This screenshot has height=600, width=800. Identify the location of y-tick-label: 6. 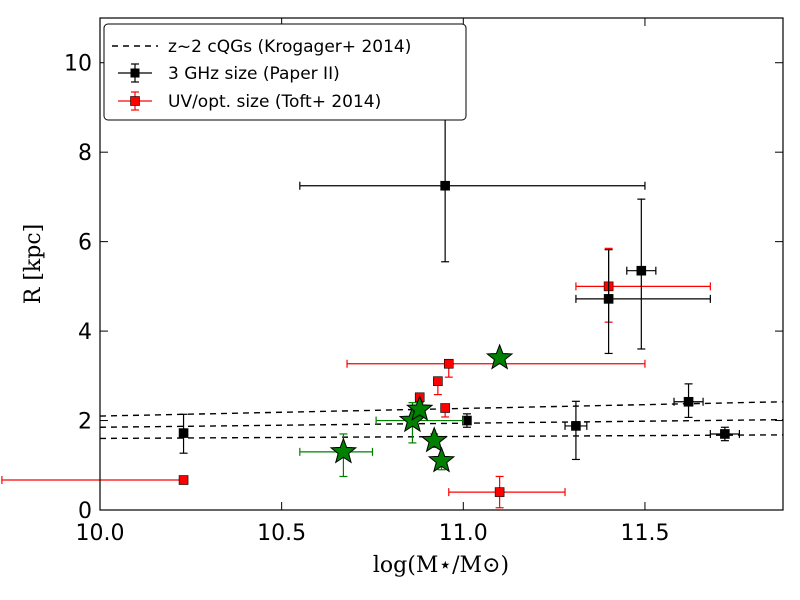
(85, 243).